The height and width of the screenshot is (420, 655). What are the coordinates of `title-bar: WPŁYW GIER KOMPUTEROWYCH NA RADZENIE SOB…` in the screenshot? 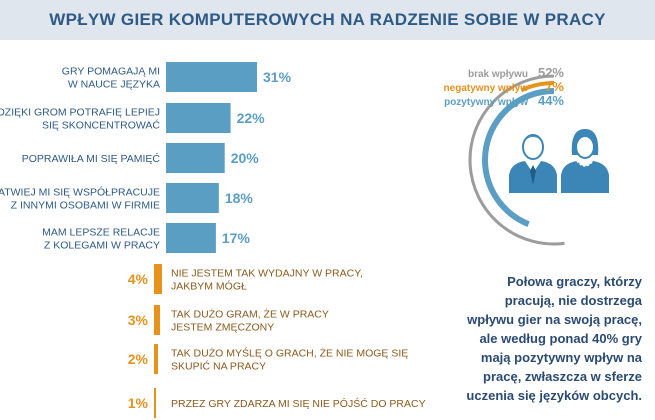 It's located at (327, 20).